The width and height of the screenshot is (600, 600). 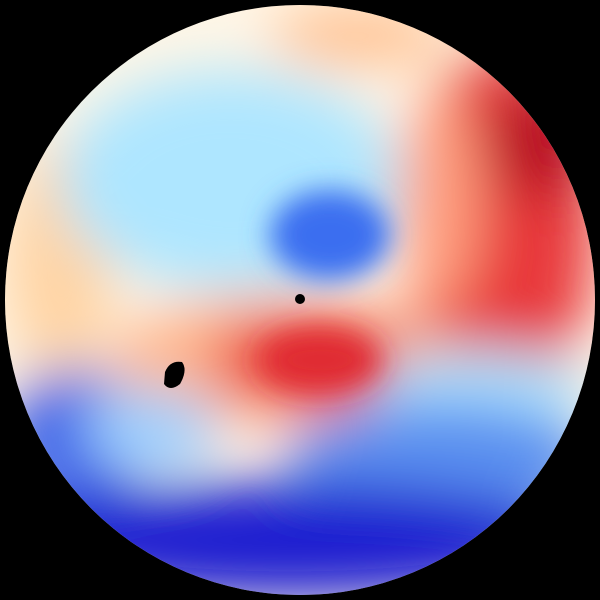 What do you see at coordinates (440, 200) in the screenshot?
I see `orange-east` at bounding box center [440, 200].